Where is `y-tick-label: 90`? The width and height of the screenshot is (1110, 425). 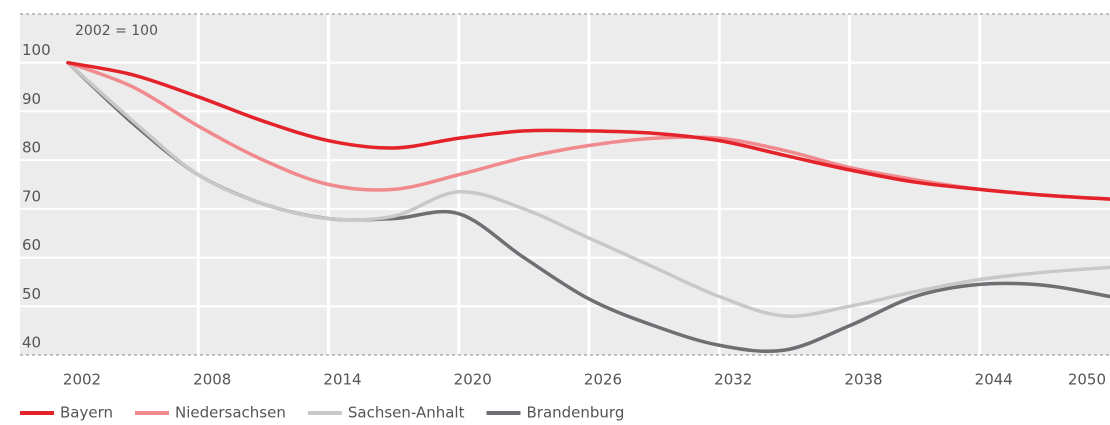
y-tick-label: 90 is located at coordinates (31, 99).